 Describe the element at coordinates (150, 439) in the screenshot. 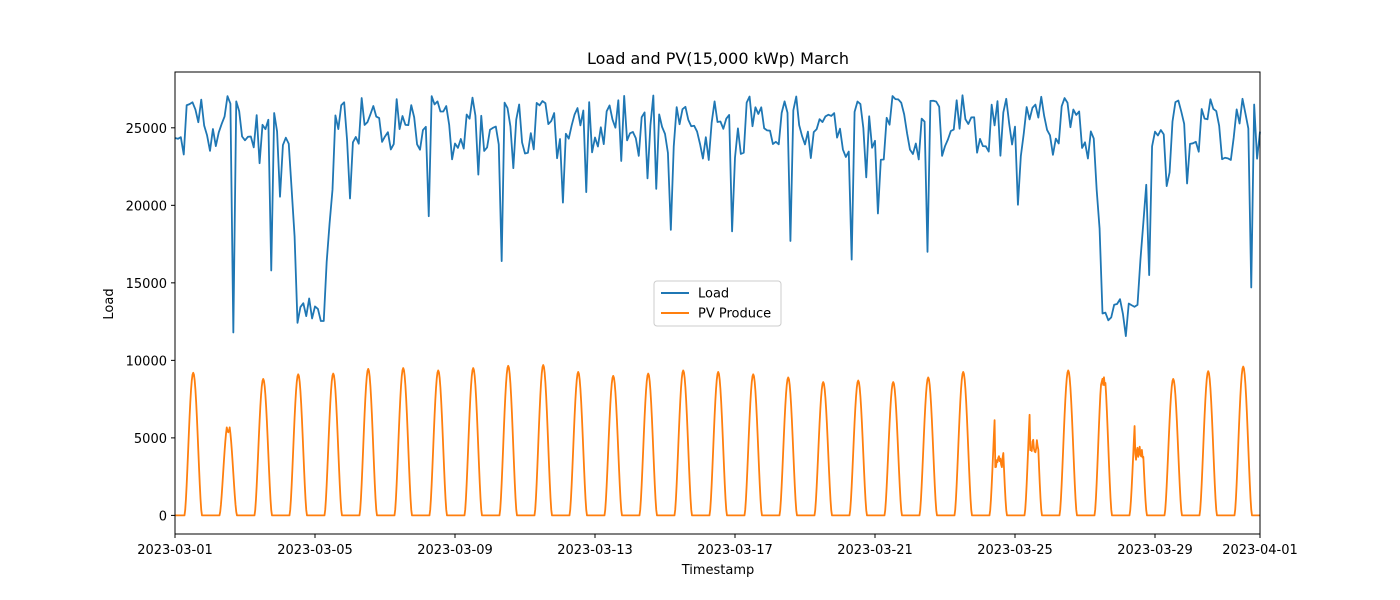

I see `y-tick-label: 5000` at that location.